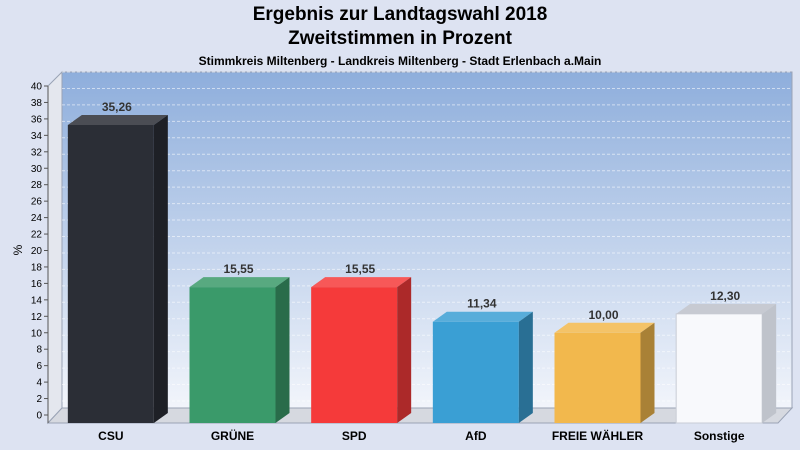 The height and width of the screenshot is (450, 800). What do you see at coordinates (55, 247) in the screenshot?
I see `plot-side-wall` at bounding box center [55, 247].